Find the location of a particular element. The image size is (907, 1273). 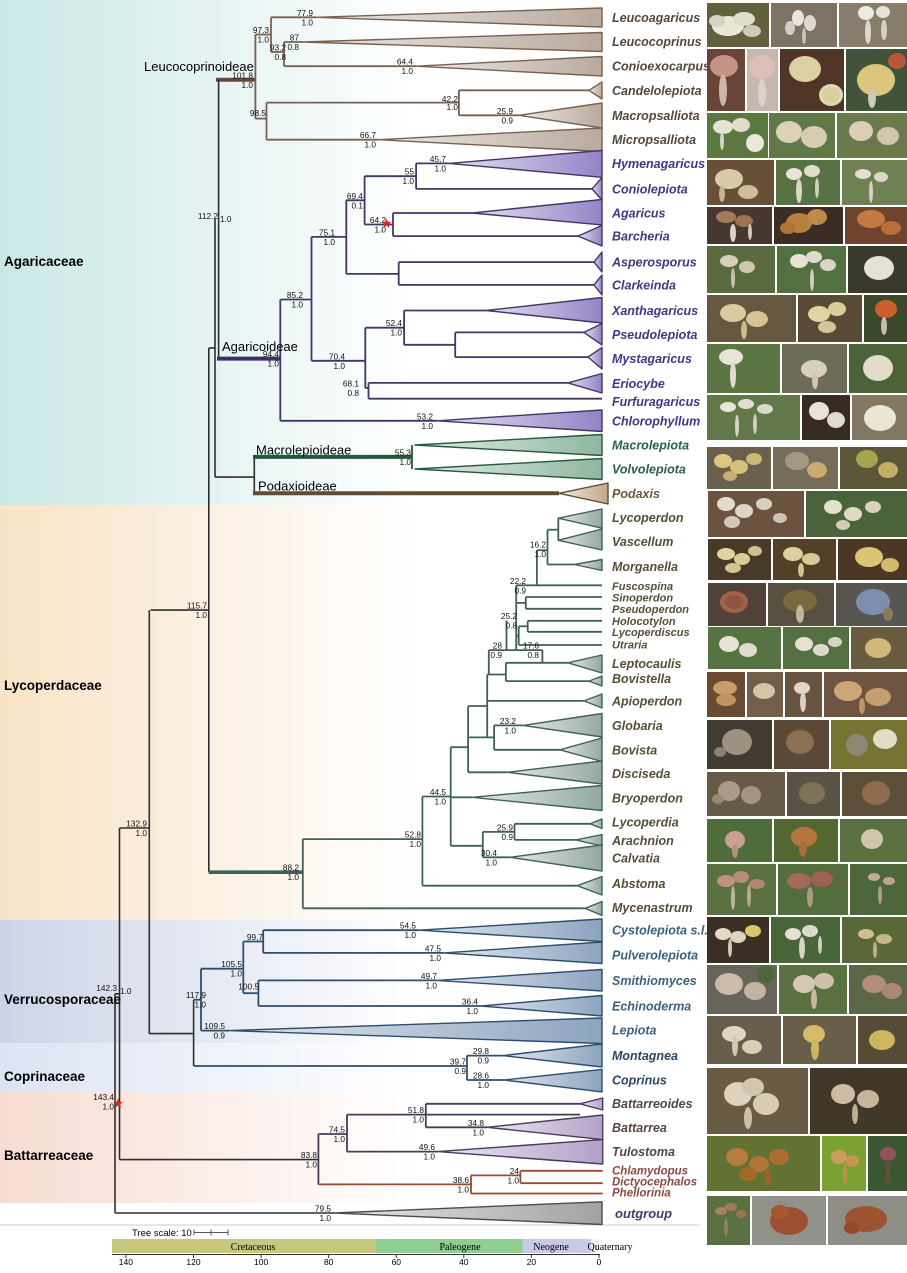

svg-text: Holocotylon is located at coordinates (644, 622).